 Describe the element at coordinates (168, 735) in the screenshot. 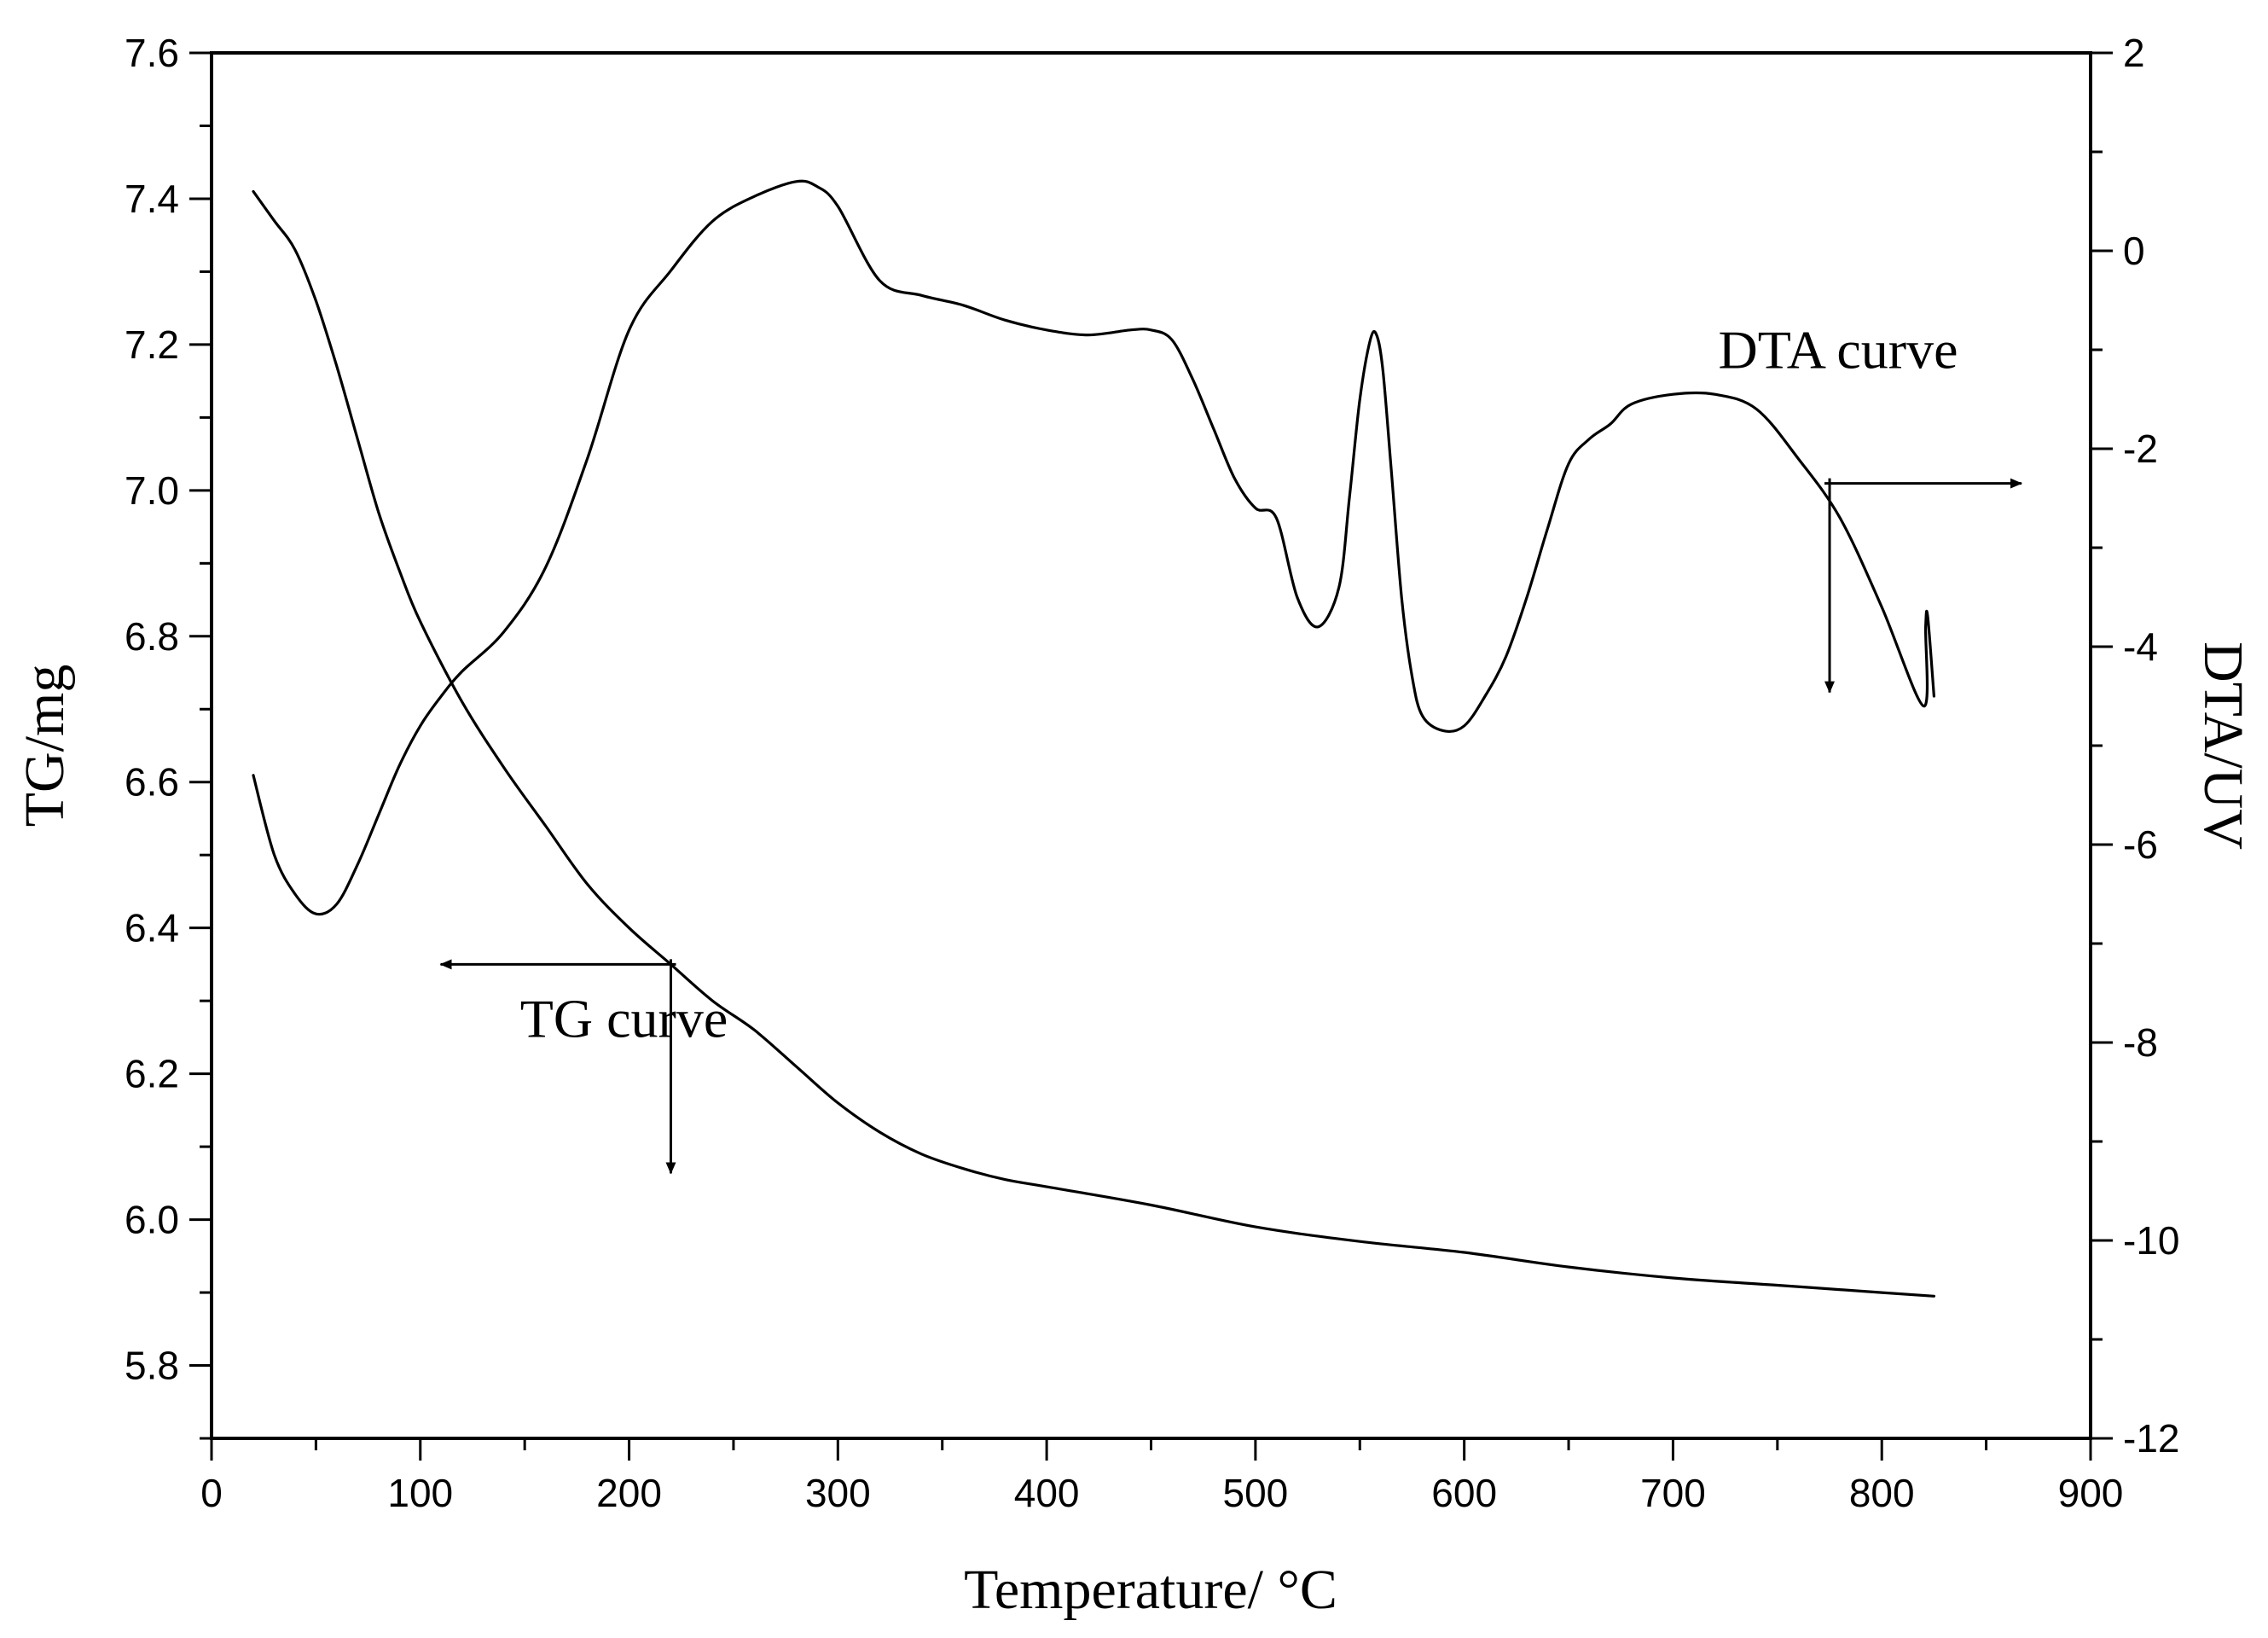

I see `left-y-axis: 5.8 6.0 6.2 6.4 6.6 6.8 7.0 7.2 7.4 7.6` at that location.